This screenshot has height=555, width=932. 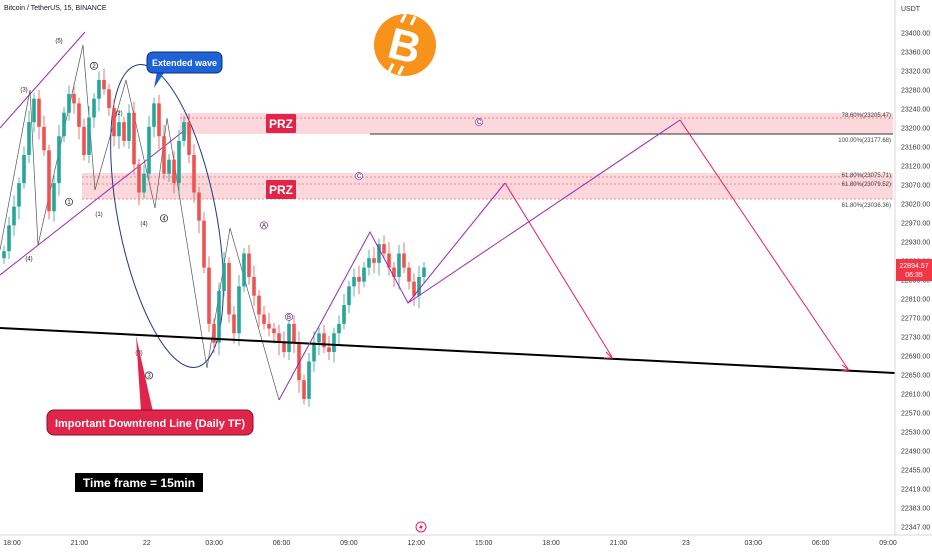 I want to click on prz-label-upper-box, so click(x=281, y=123).